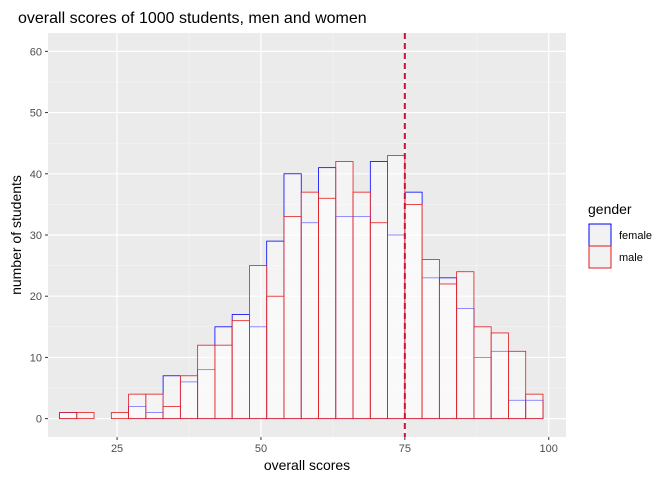 Image resolution: width=672 pixels, height=480 pixels. What do you see at coordinates (549, 449) in the screenshot?
I see `x-tick-label: 100` at bounding box center [549, 449].